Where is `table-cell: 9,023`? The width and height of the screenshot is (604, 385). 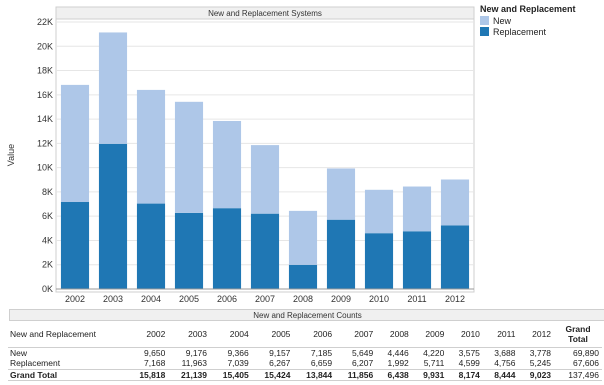
table-cell: 9,023 is located at coordinates (536, 374).